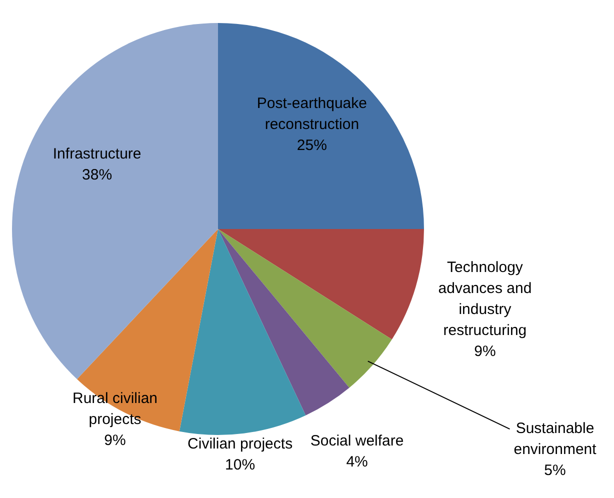  Describe the element at coordinates (97, 175) in the screenshot. I see `data-label: 38%` at that location.